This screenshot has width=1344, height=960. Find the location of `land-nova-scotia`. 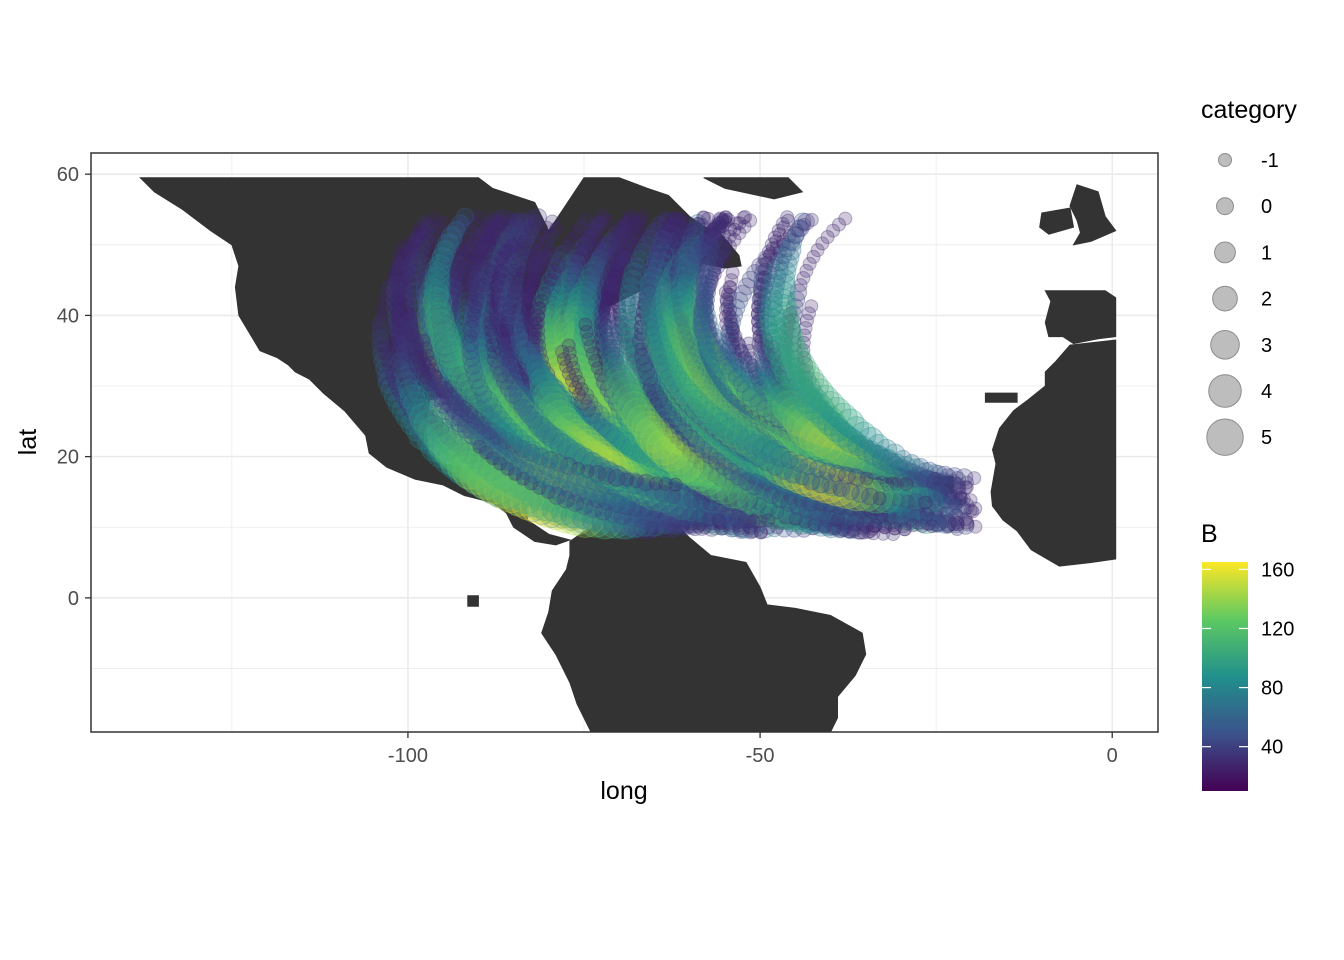

land-nova-scotia is located at coordinates (668, 280).